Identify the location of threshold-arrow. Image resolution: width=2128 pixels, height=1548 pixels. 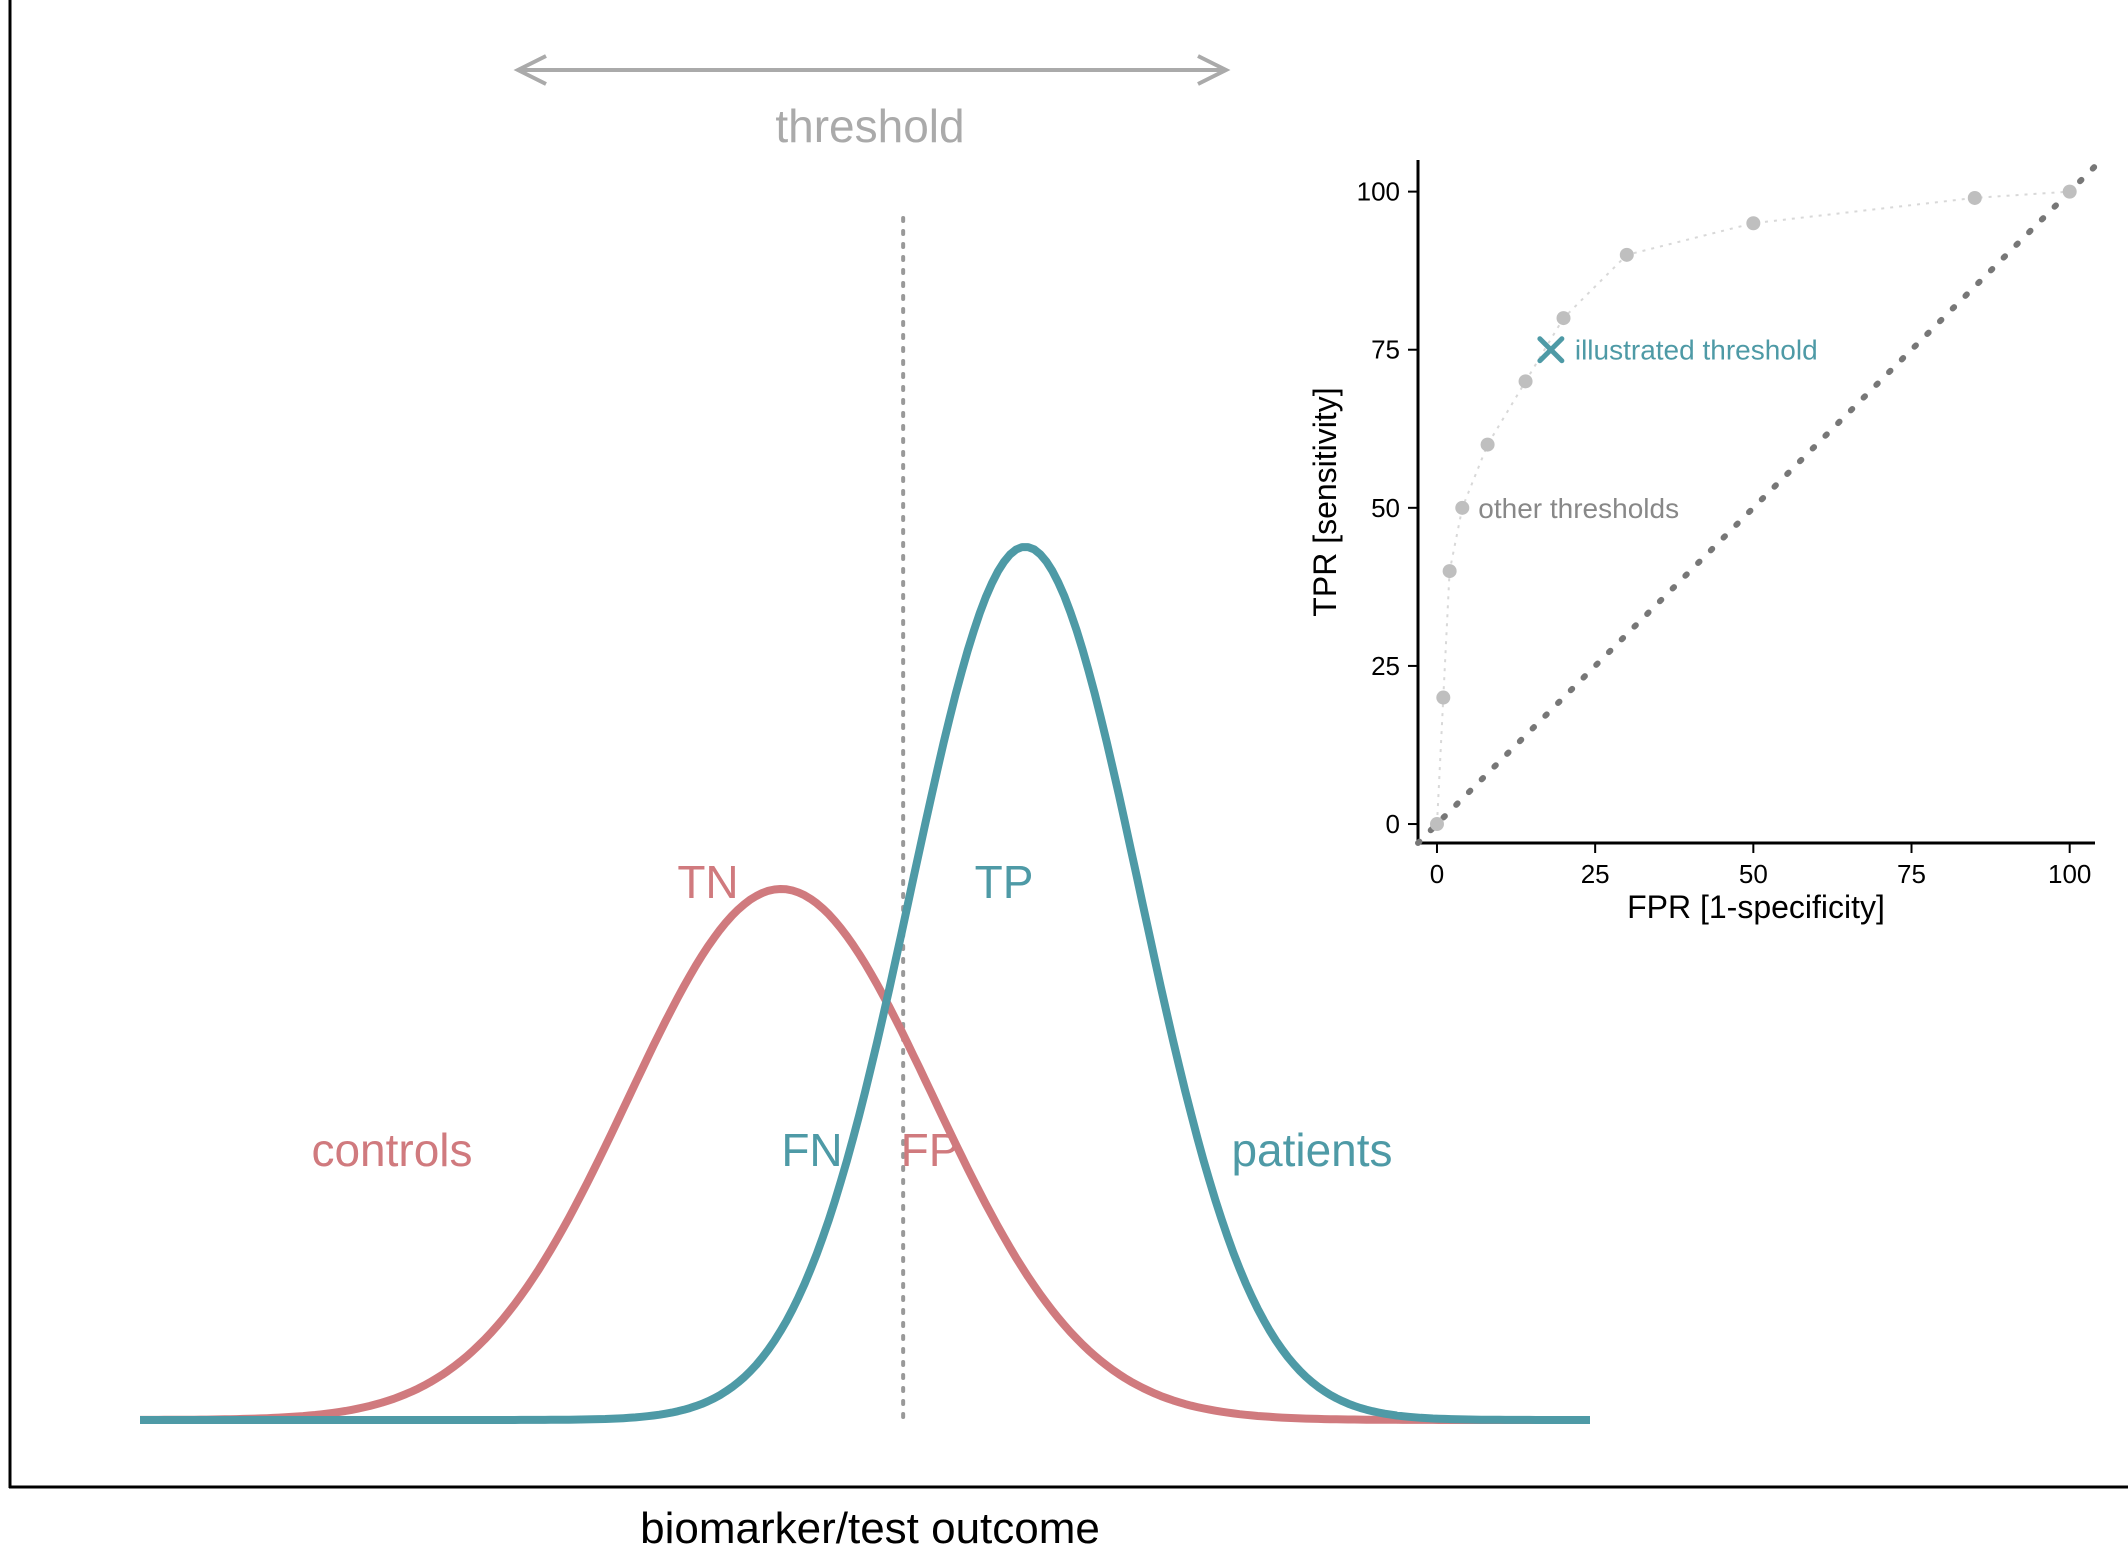
(872, 70).